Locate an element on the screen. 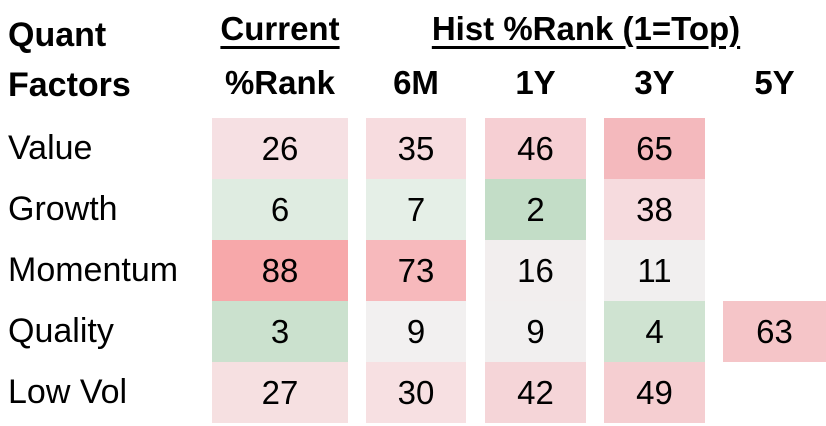  heatmap-cell: 26 is located at coordinates (280, 148).